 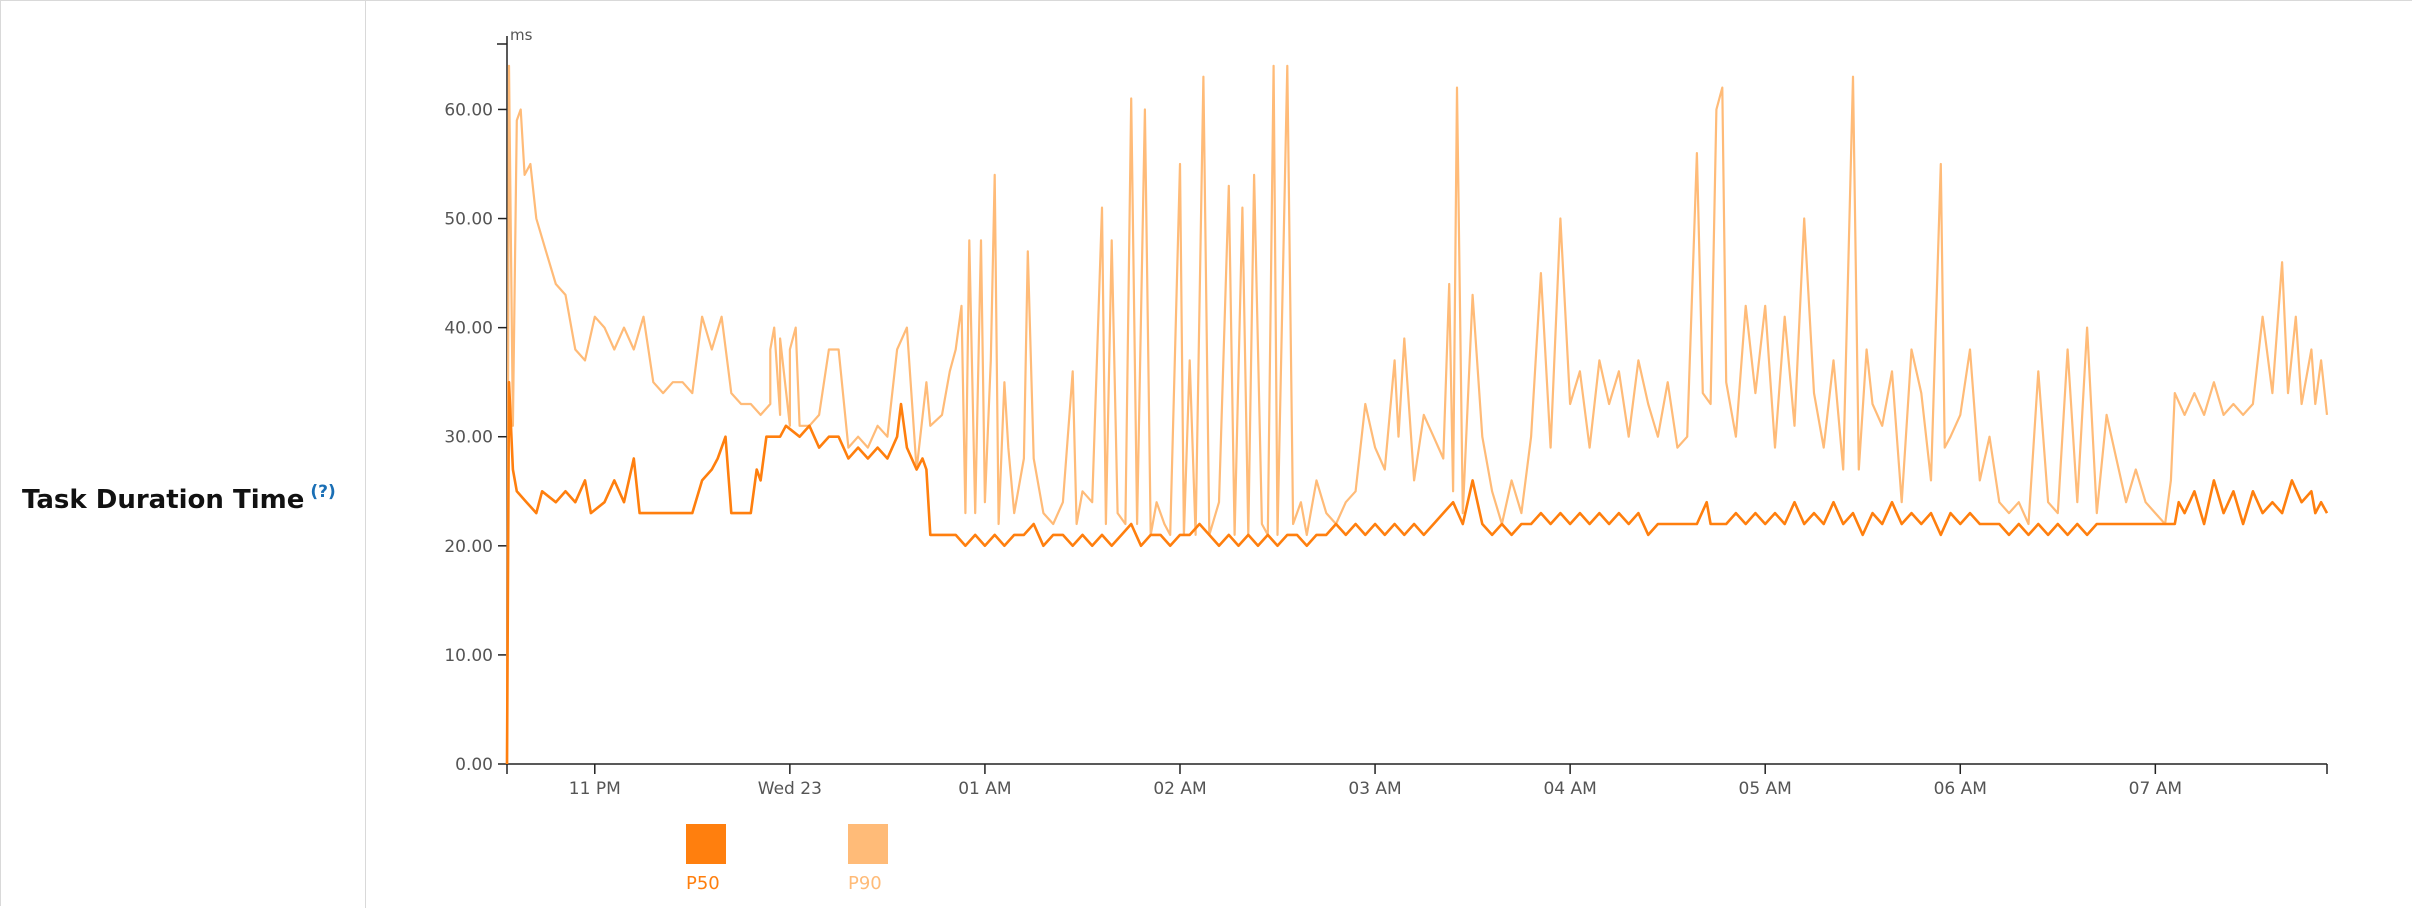 What do you see at coordinates (521, 35) in the screenshot?
I see `y-axis-unit: ms` at bounding box center [521, 35].